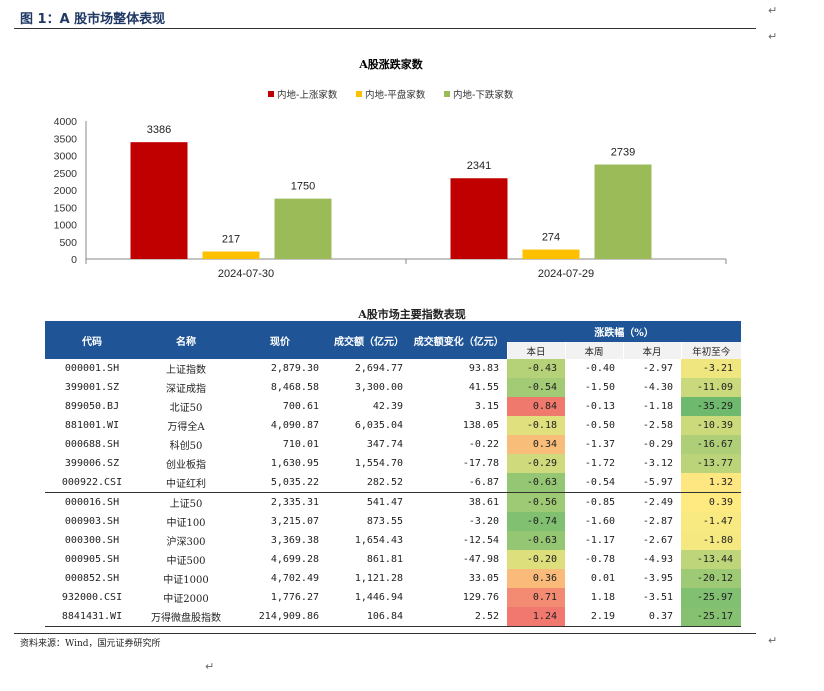 This screenshot has width=824, height=691. Describe the element at coordinates (90, 644) in the screenshot. I see `source-note: 资料来源：Wind，国元证券研究所` at that location.